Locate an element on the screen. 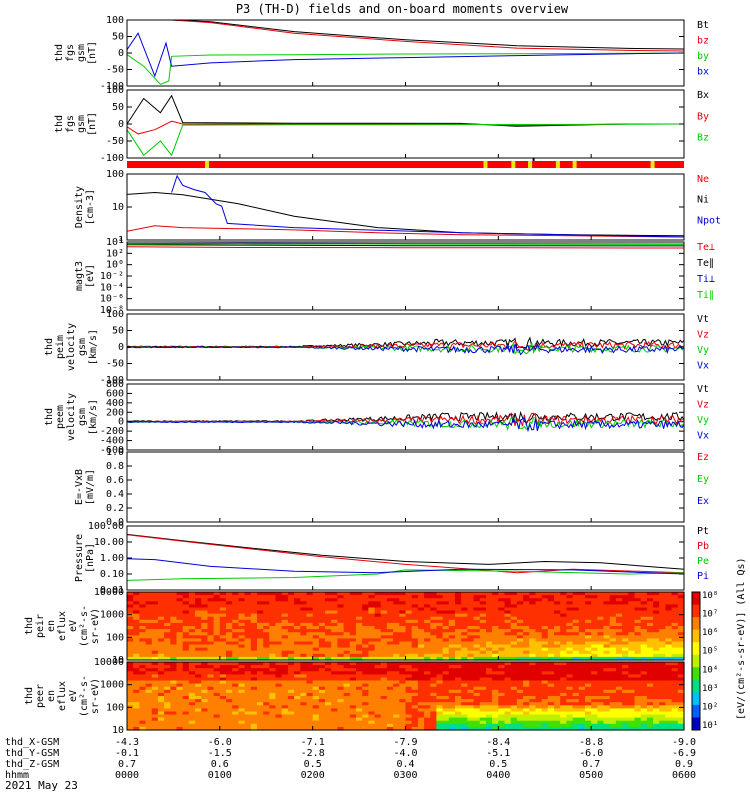 The height and width of the screenshot is (800, 750). mode-bar-marker is located at coordinates (557, 164).